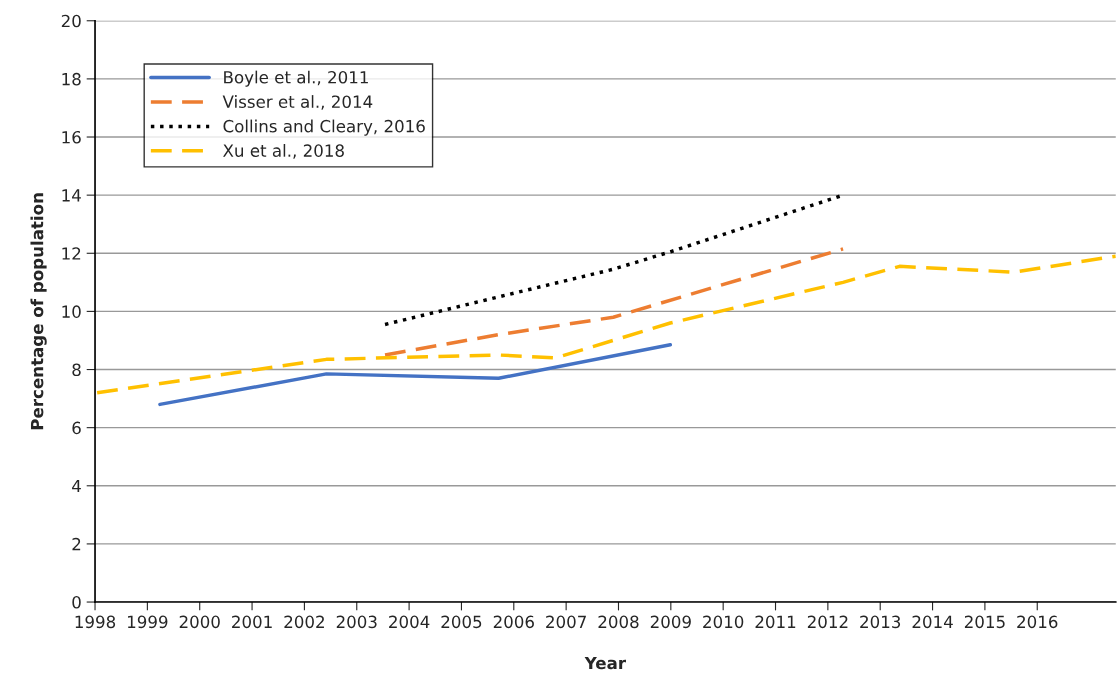 The width and height of the screenshot is (1118, 692). What do you see at coordinates (283, 151) in the screenshot?
I see `legend-label: Xu et al., 2018` at bounding box center [283, 151].